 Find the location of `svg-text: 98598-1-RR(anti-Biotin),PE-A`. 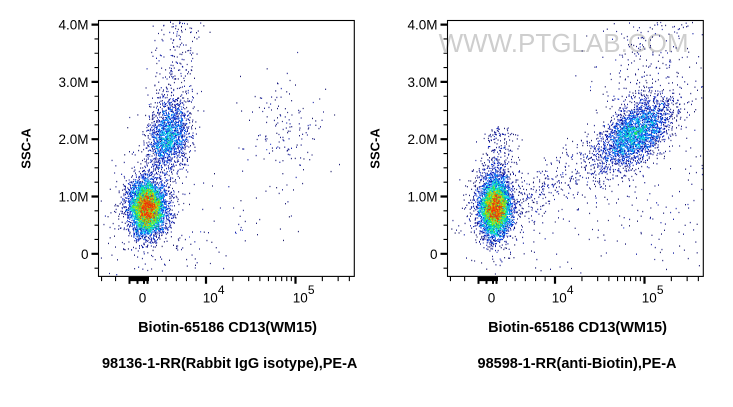

svg-text: 98598-1-RR(anti-Biotin),PE-A is located at coordinates (578, 364).